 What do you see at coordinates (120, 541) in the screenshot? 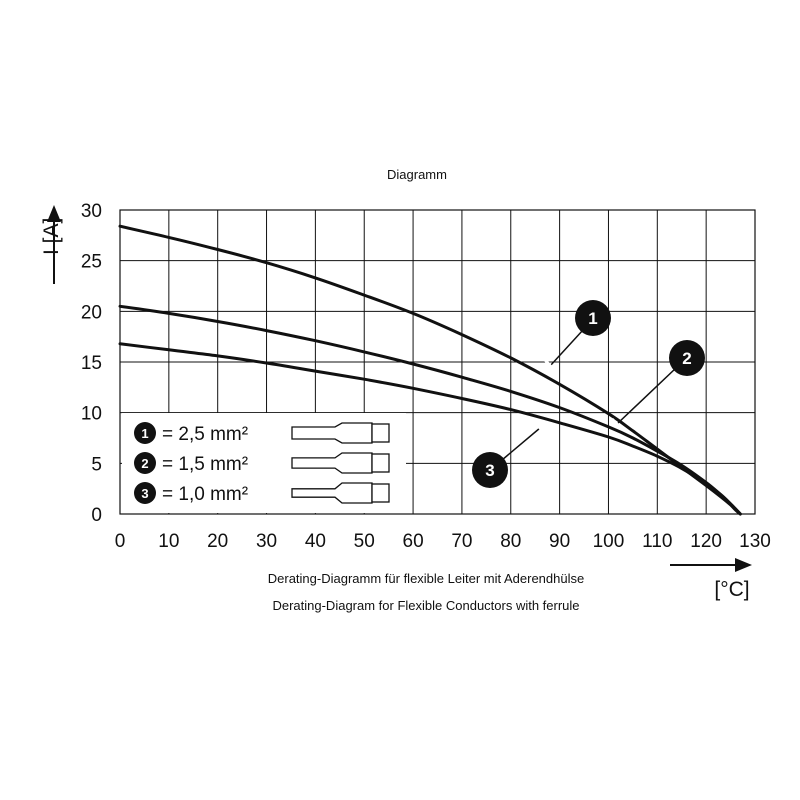
I see `x-tick-label: 0` at bounding box center [120, 541].